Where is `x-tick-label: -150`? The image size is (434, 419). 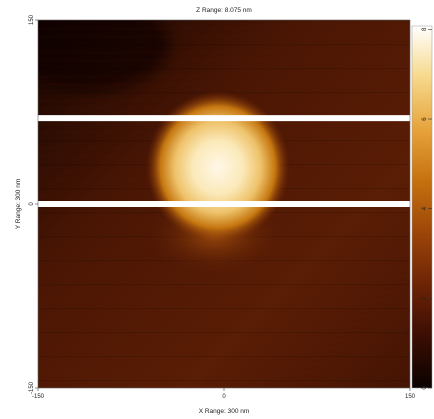
x-tick-label: -150 is located at coordinates (38, 397).